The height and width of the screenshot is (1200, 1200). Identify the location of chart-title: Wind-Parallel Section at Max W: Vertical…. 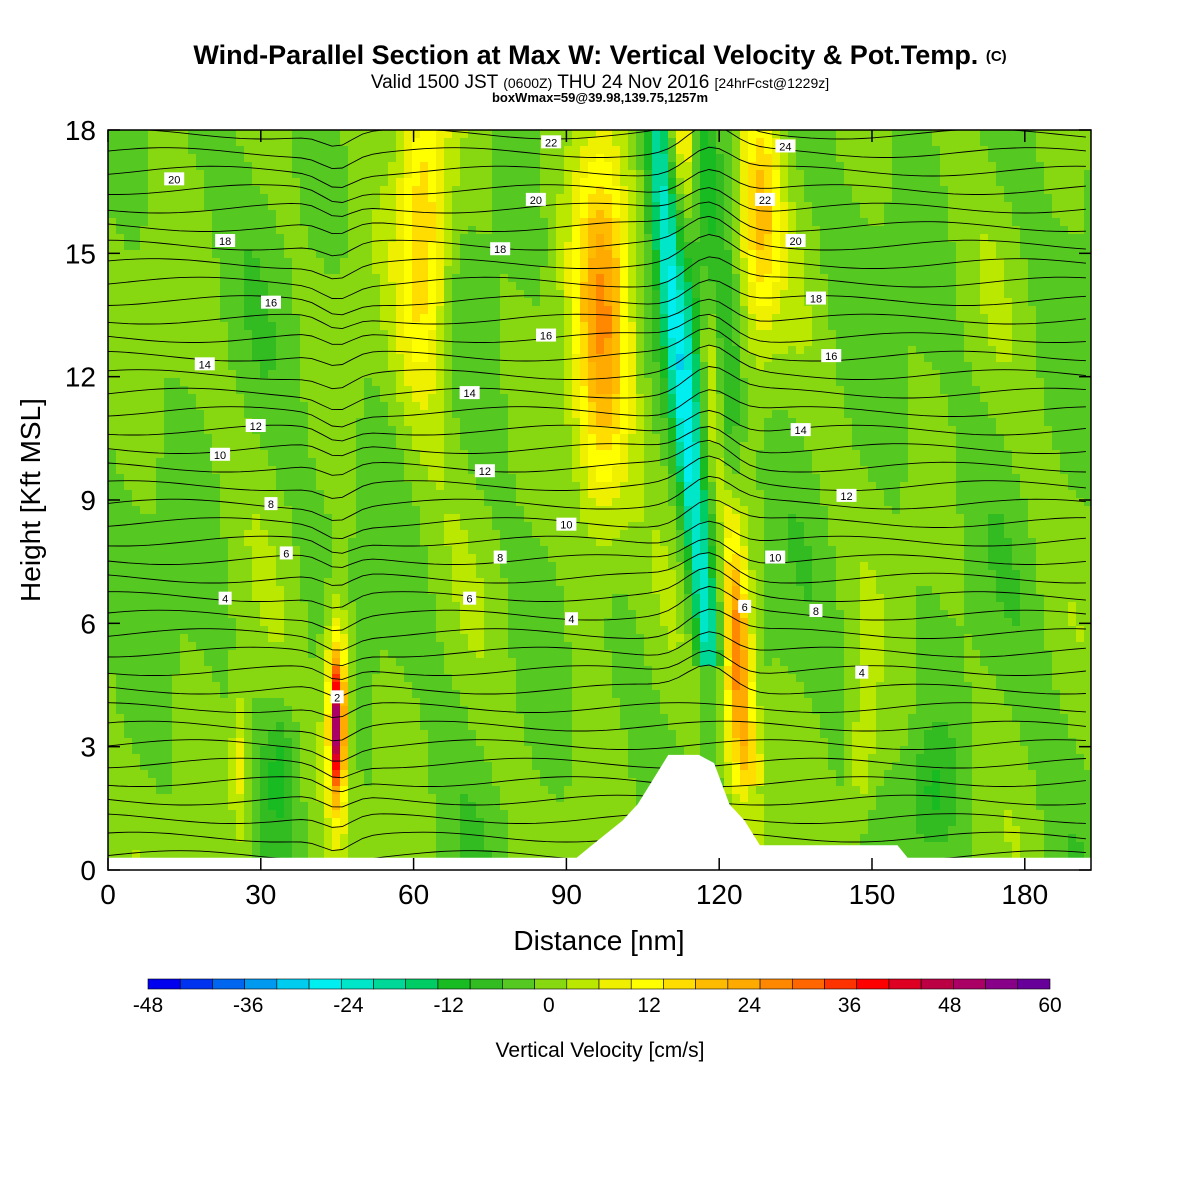
(600, 55).